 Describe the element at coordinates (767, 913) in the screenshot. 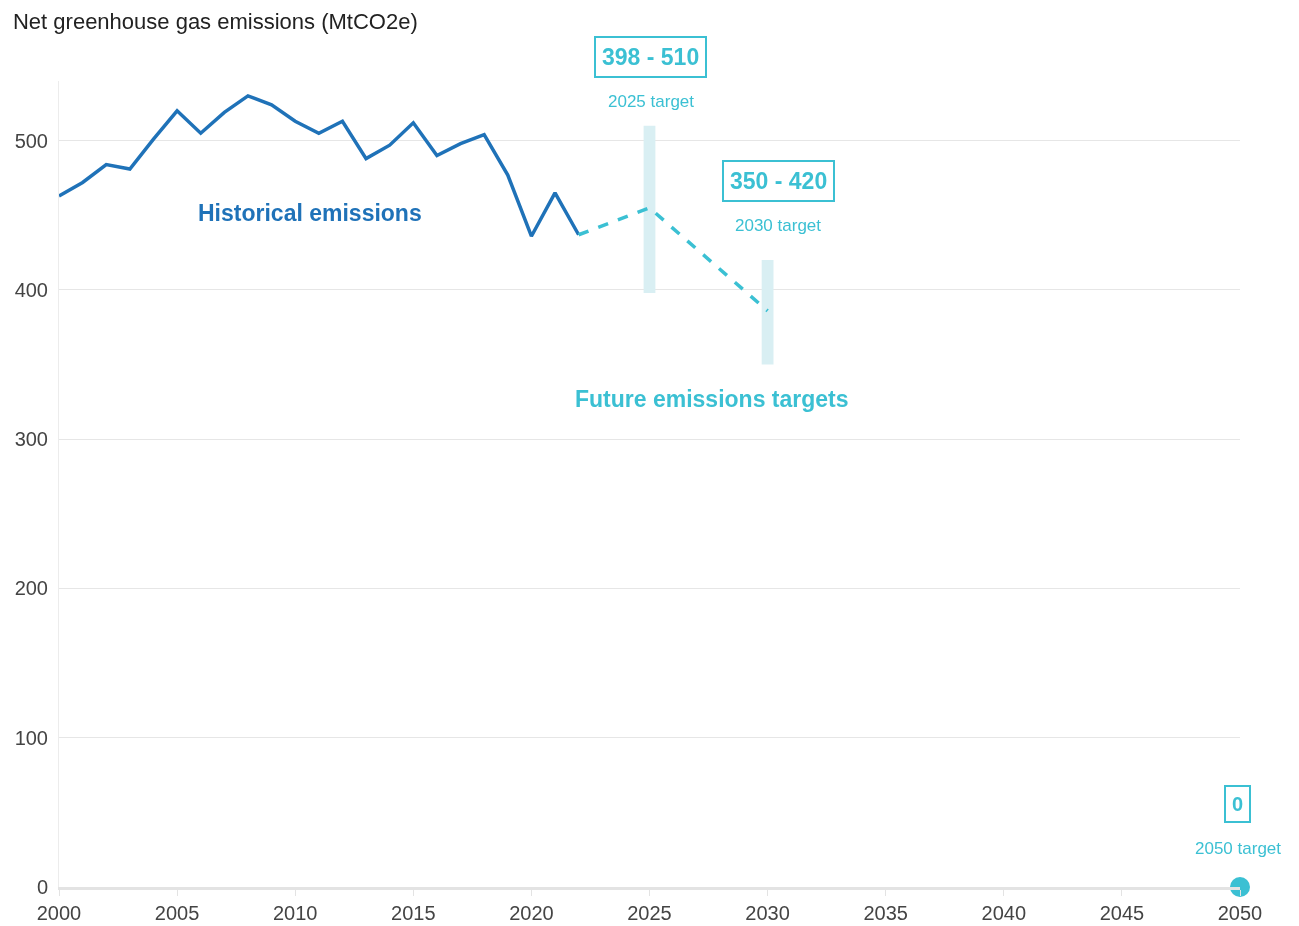

I see `x-tick-label: 2030` at that location.